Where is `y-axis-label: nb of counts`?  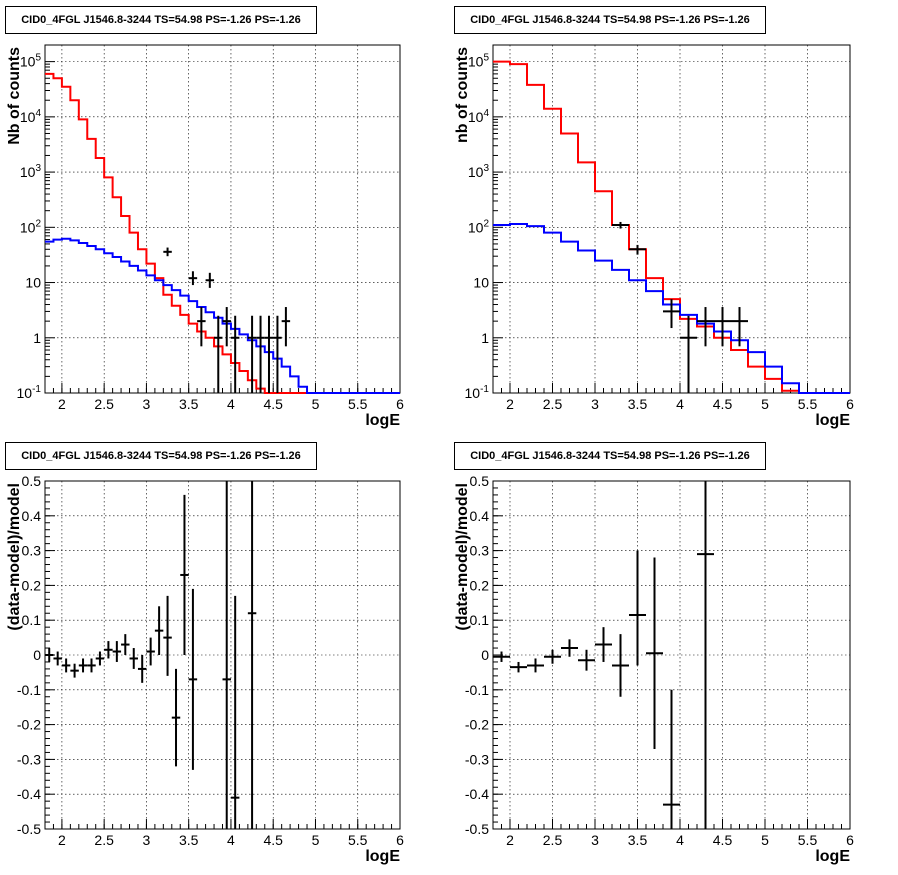 y-axis-label: nb of counts is located at coordinates (462, 95).